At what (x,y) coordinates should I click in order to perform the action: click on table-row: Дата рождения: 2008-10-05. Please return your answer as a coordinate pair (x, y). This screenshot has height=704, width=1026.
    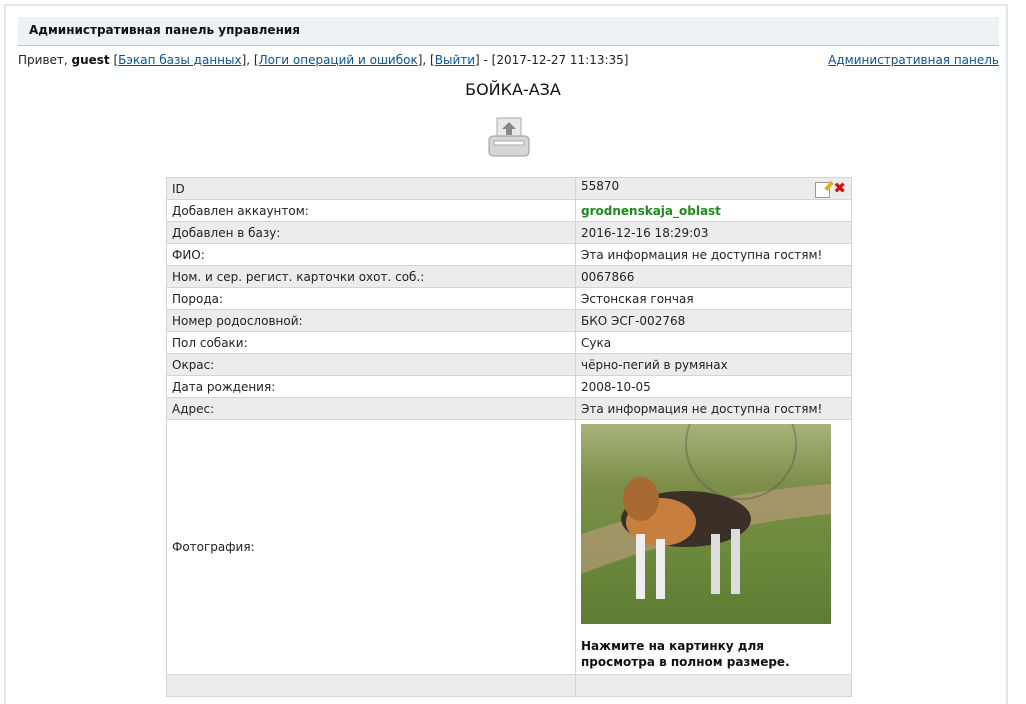
    Looking at the image, I should click on (509, 386).